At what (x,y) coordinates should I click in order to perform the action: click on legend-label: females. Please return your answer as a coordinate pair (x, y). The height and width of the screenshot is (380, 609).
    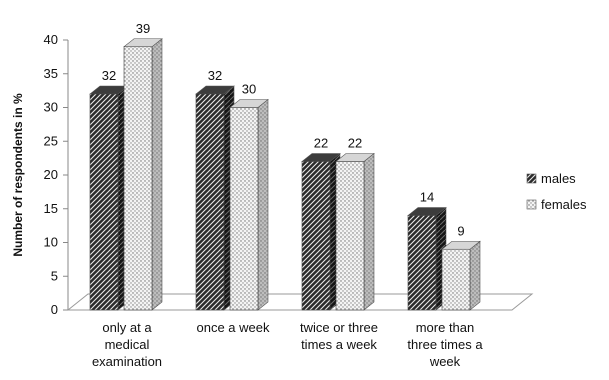
    Looking at the image, I should click on (564, 204).